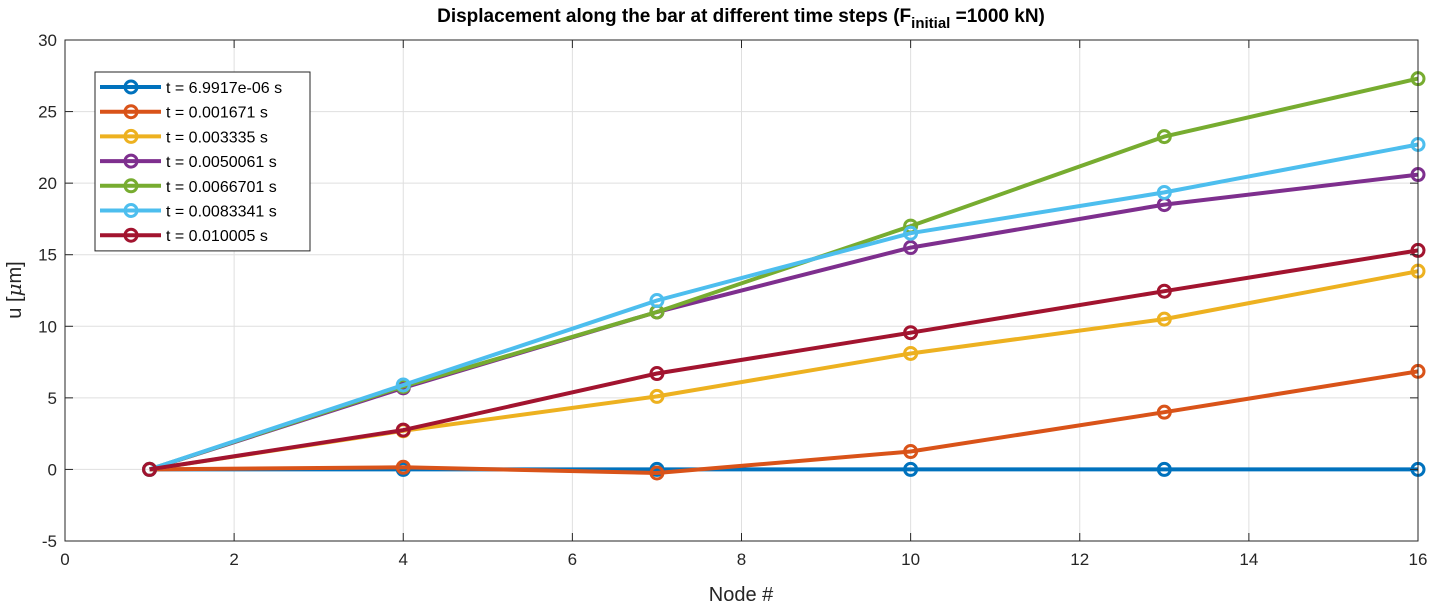 Image resolution: width=1432 pixels, height=606 pixels. Describe the element at coordinates (217, 236) in the screenshot. I see `legend-label: t = 0.010005 s` at that location.